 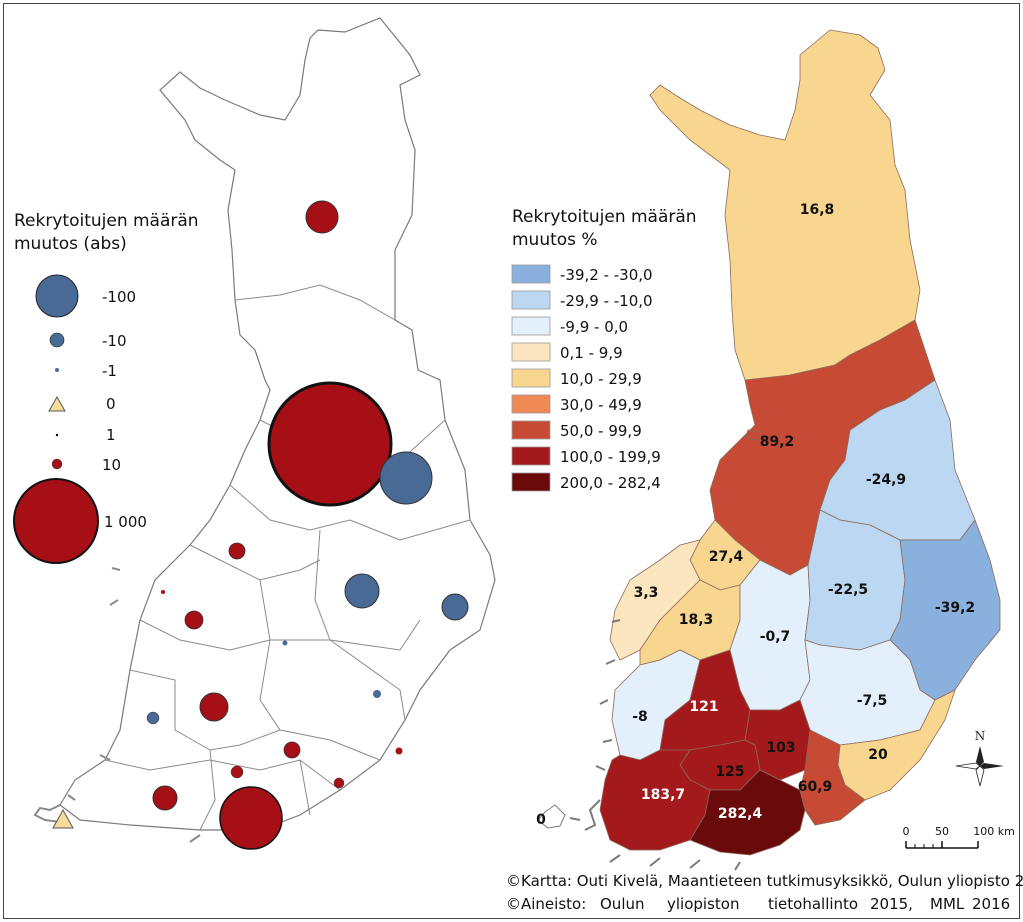 I want to click on left-legend-title-2: muutos (abs), so click(x=70, y=244).